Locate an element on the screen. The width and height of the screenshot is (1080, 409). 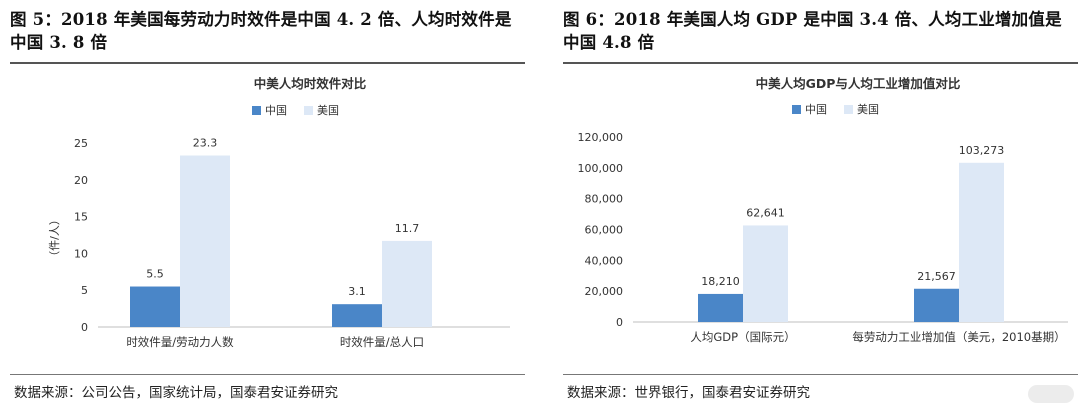
y-axis-label: （件/人） is located at coordinates (54, 238).